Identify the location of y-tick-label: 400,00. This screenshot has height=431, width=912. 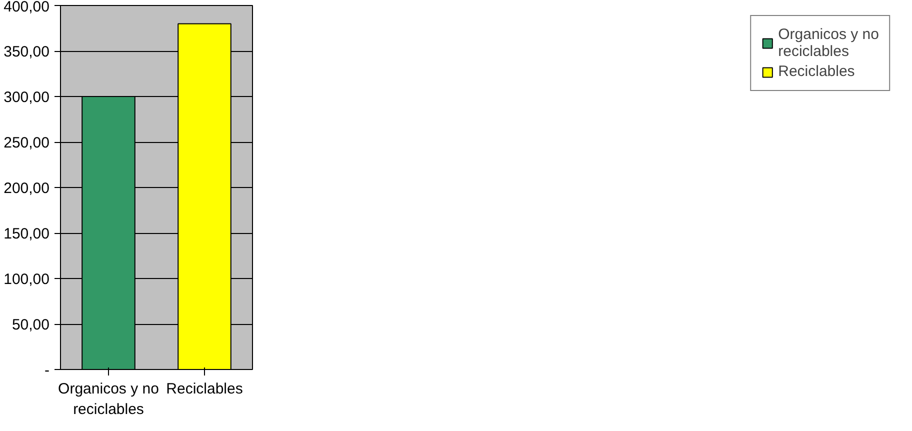
(27, 8).